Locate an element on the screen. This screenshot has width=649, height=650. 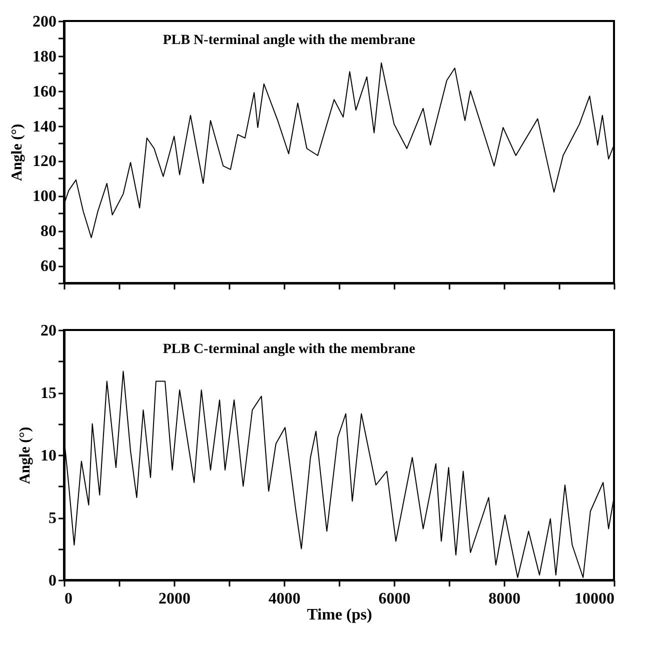
y-tick-label: 0 is located at coordinates (52, 581).